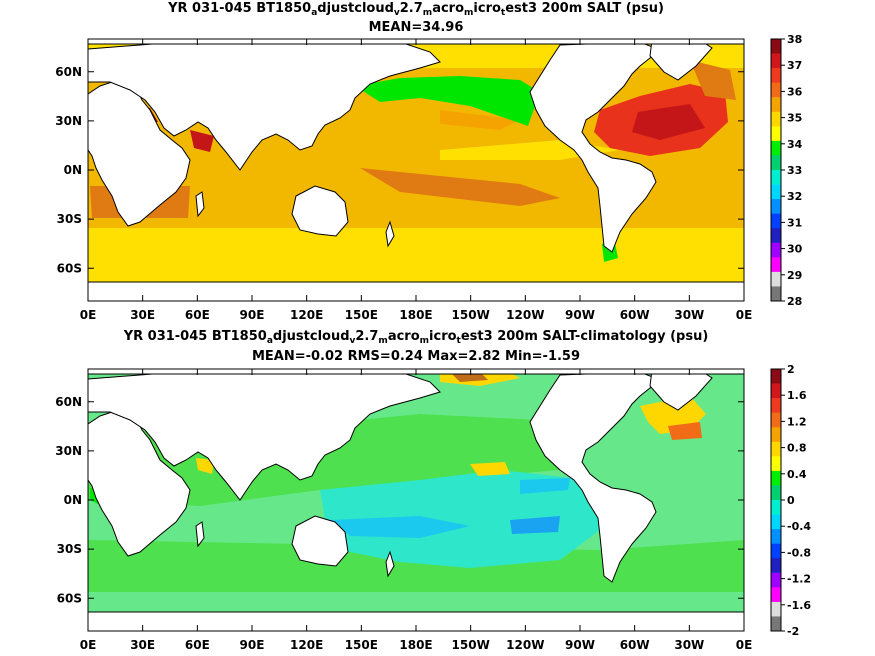 The image size is (875, 656). Describe the element at coordinates (794, 196) in the screenshot. I see `top-colorbar-label: 32` at that location.